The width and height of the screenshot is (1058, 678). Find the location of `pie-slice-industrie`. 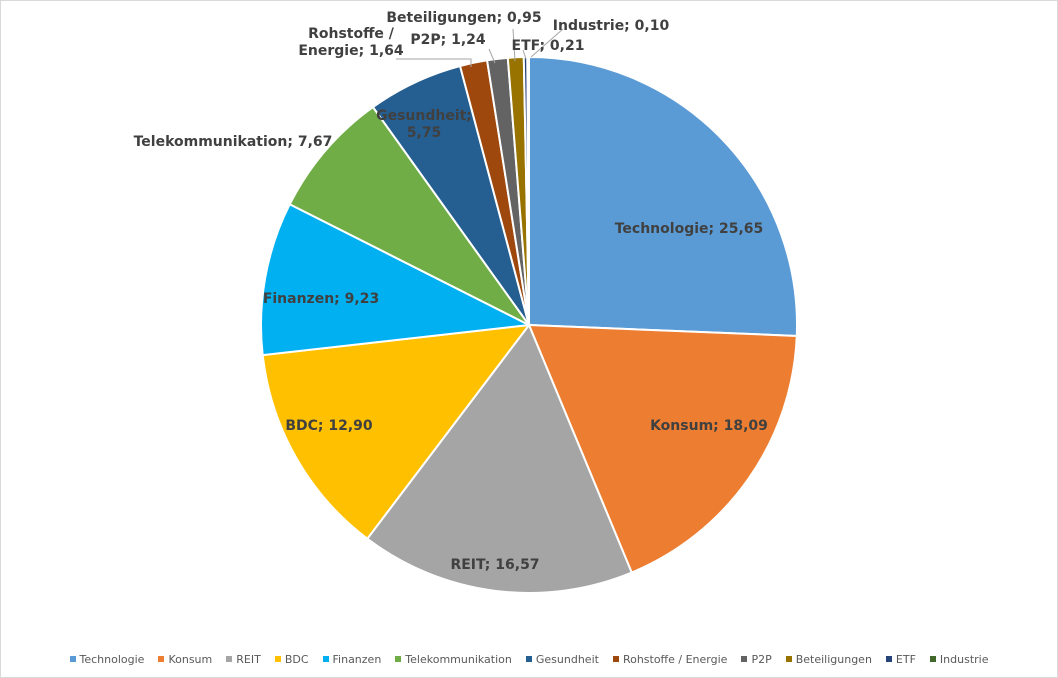

pie-slice-industrie is located at coordinates (528, 190).